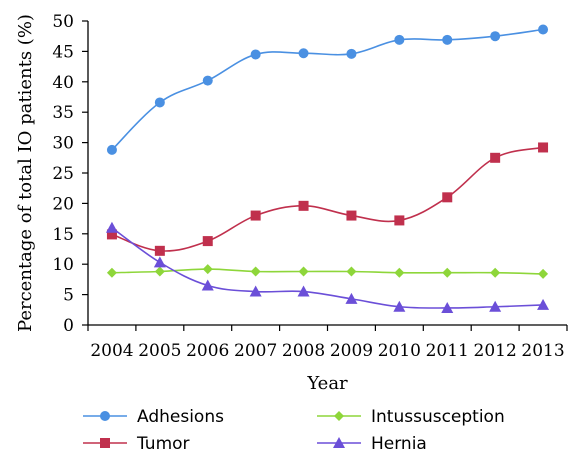 The image size is (579, 466). I want to click on legend-item-intussusception: Intussusception, so click(411, 417).